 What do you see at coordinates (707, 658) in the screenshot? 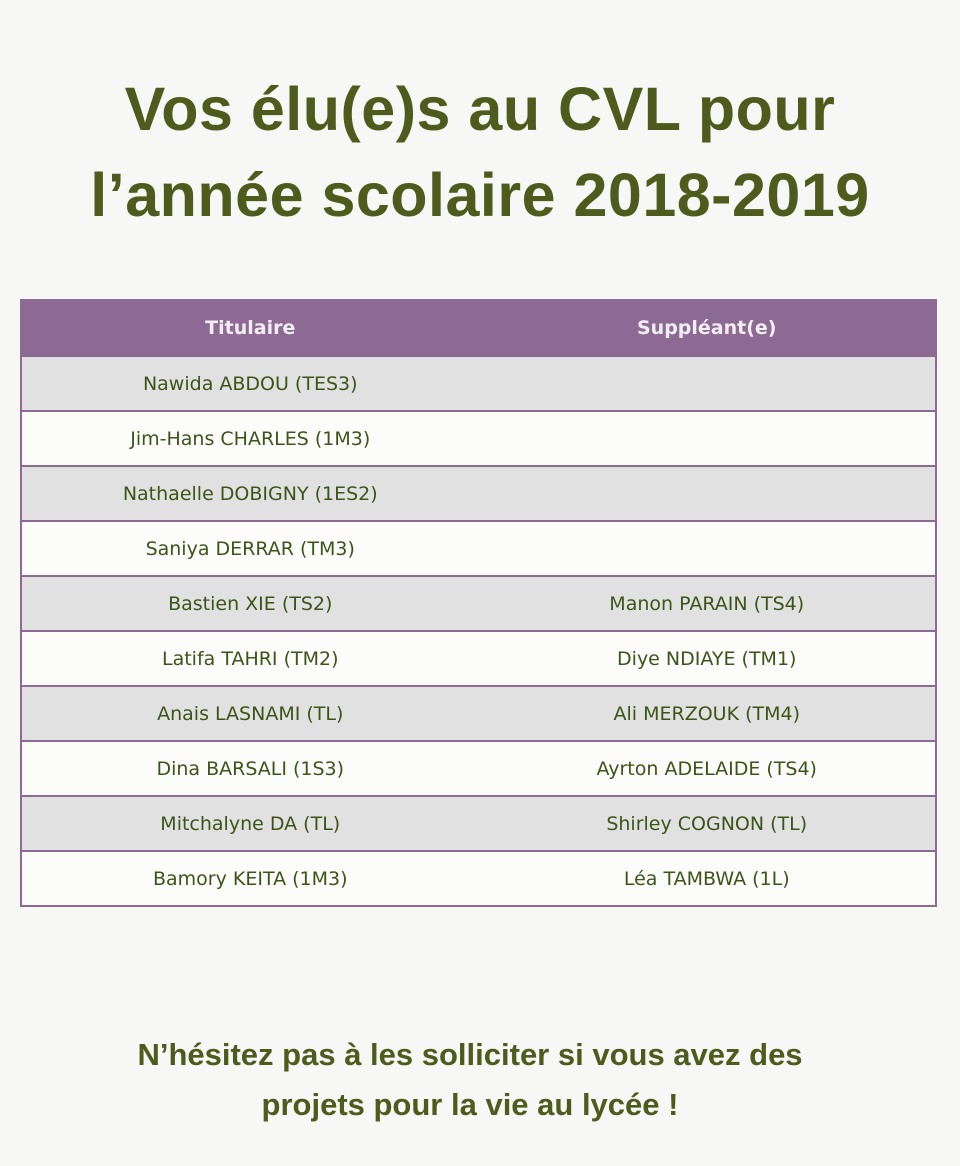
I see `cell-suppleant: Diye NDIAYE (TM1)` at bounding box center [707, 658].